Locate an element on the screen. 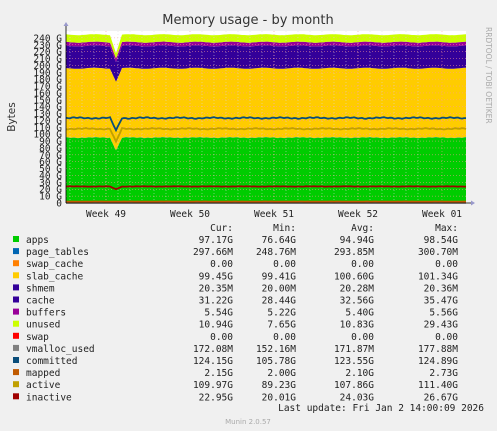  y-tick-label: 100 G is located at coordinates (47, 135).